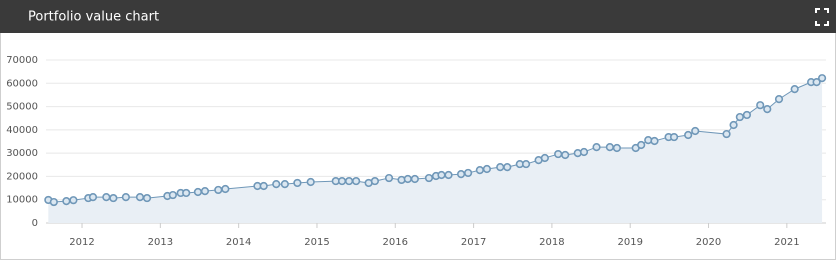 Image resolution: width=836 pixels, height=260 pixels. I want to click on x-tick-label: 2018, so click(551, 242).